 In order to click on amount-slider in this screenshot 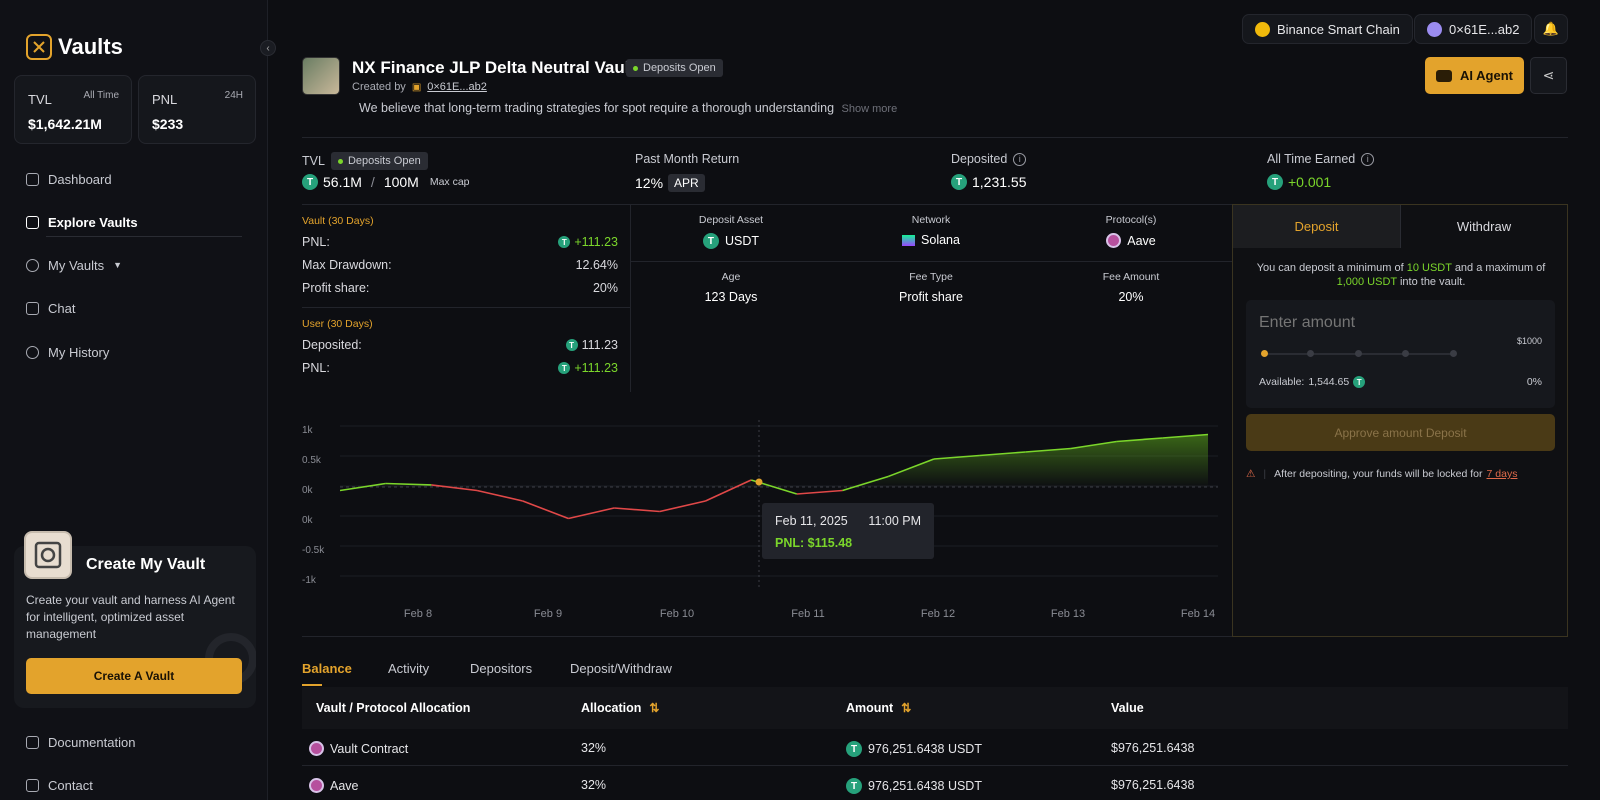, I will do `click(1359, 353)`.